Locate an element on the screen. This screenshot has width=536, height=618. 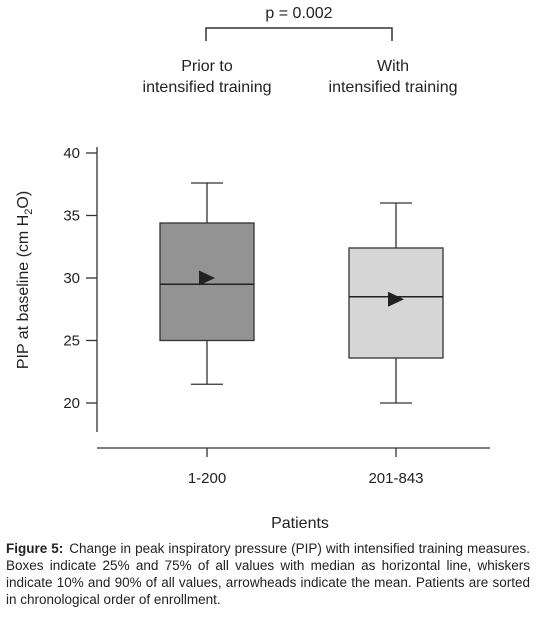
y-axis-title: PIP at baseline (cm H2O) is located at coordinates (25, 280).